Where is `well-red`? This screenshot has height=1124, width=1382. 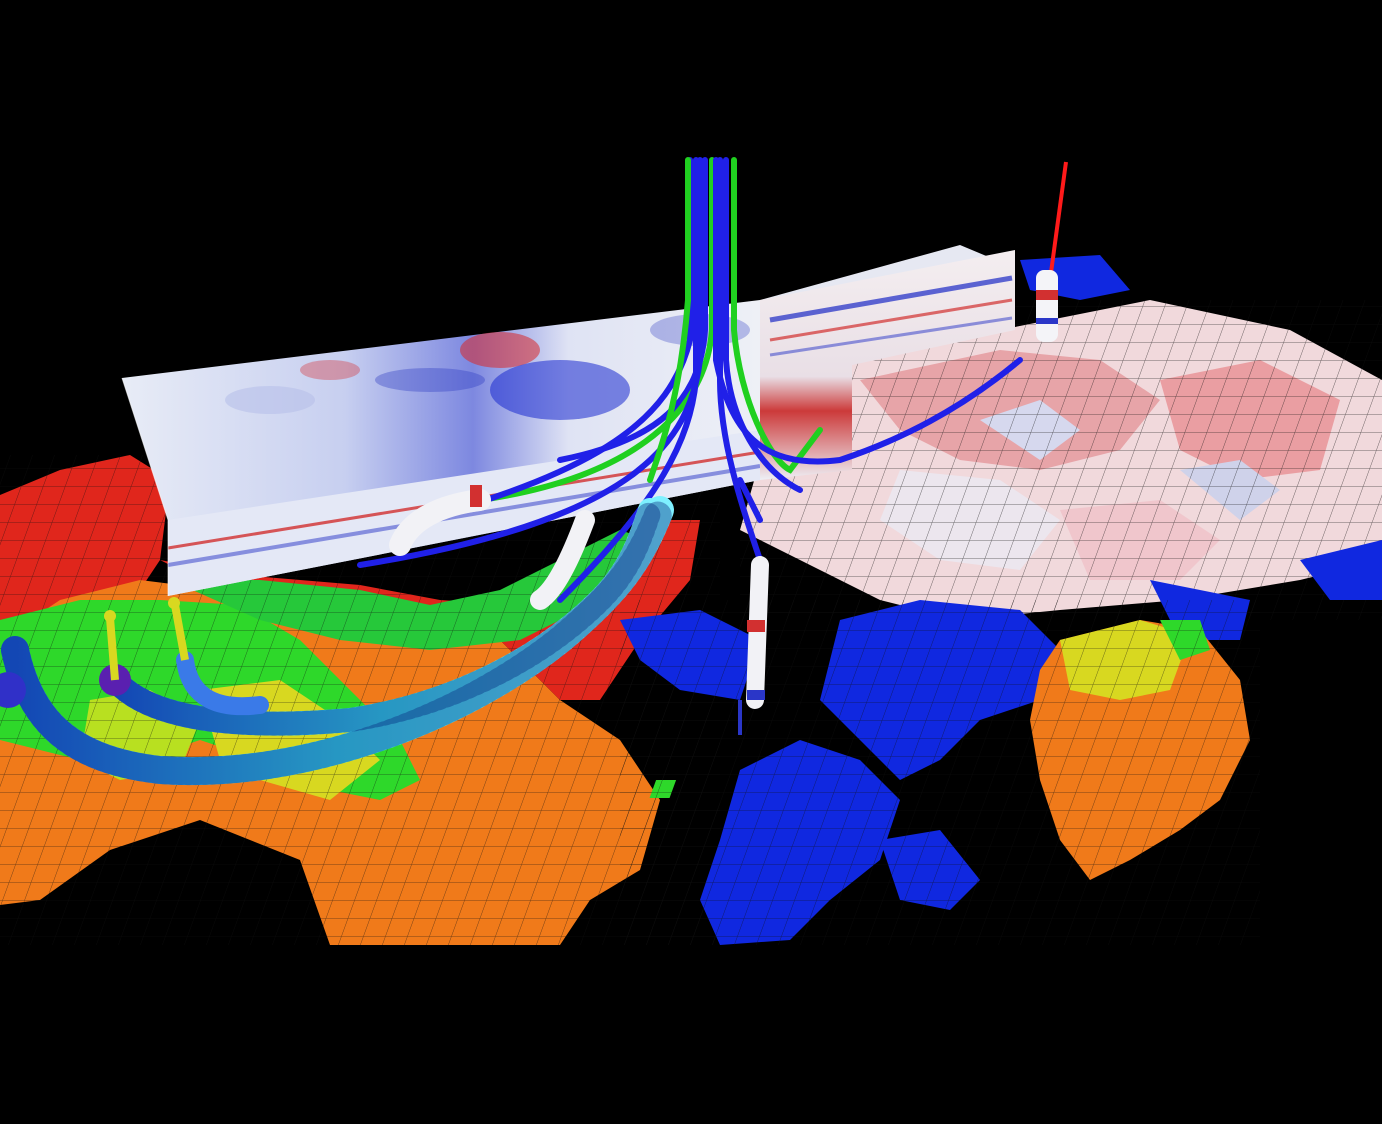
well-red is located at coordinates (1052, 251).